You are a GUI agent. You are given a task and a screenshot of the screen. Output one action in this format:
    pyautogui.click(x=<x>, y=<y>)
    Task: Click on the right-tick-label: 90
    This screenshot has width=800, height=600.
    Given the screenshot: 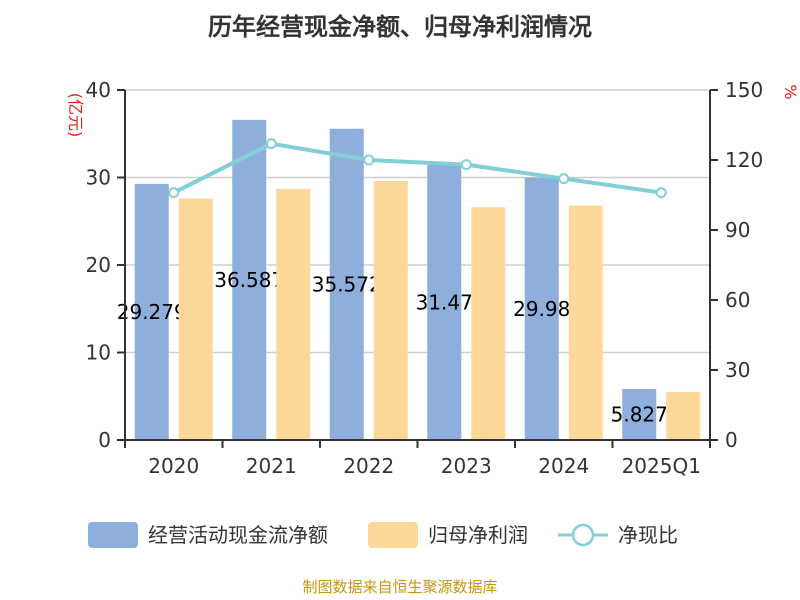 What is the action you would take?
    pyautogui.click(x=737, y=230)
    